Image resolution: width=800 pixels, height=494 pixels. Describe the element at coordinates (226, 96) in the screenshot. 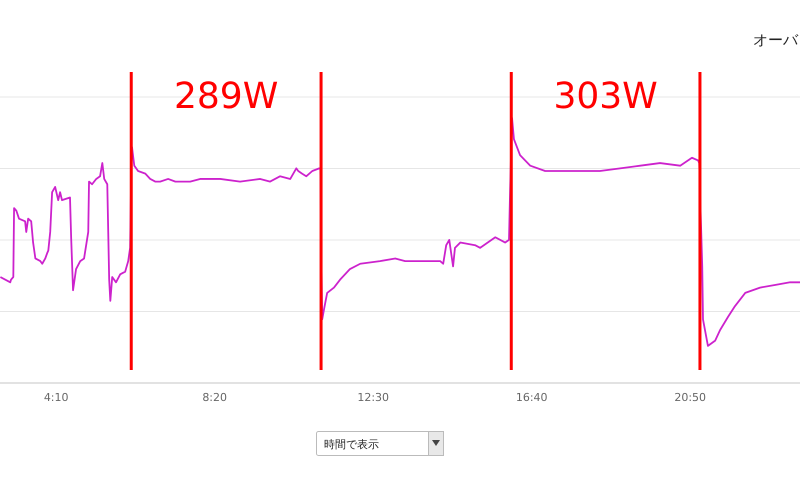

I see `text: 289W` at that location.